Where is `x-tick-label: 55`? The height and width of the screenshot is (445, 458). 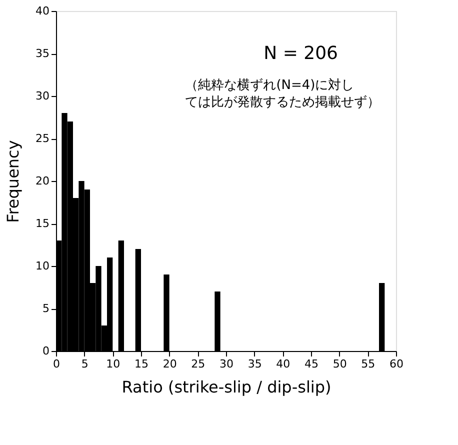
x-tick-label: 55 is located at coordinates (368, 364).